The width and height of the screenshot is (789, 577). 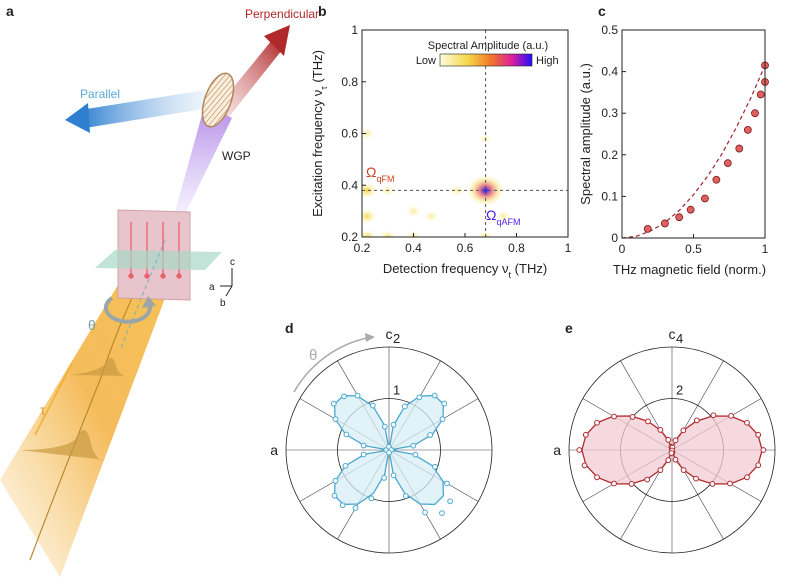 What do you see at coordinates (236, 156) in the screenshot?
I see `wgp-label: WGP` at bounding box center [236, 156].